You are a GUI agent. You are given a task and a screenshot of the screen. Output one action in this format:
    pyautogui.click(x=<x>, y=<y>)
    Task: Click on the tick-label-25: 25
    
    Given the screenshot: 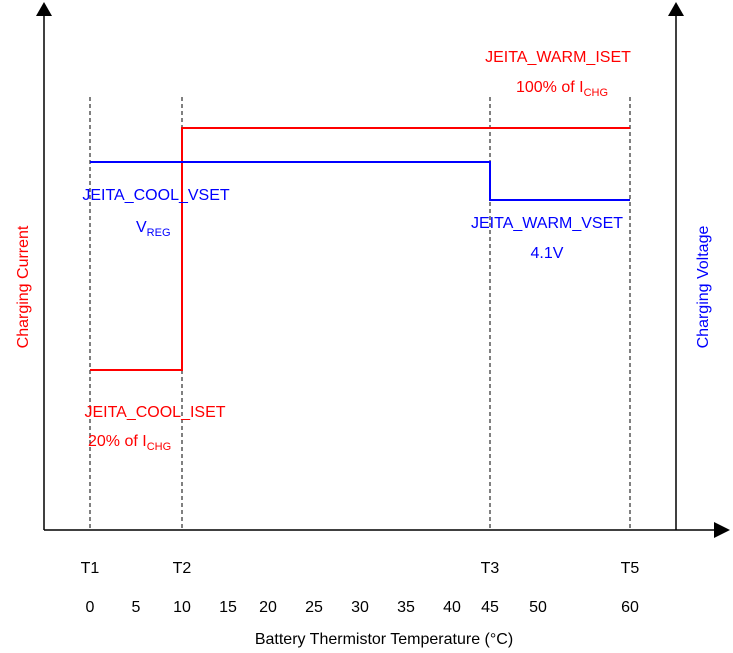 What is the action you would take?
    pyautogui.click(x=314, y=607)
    